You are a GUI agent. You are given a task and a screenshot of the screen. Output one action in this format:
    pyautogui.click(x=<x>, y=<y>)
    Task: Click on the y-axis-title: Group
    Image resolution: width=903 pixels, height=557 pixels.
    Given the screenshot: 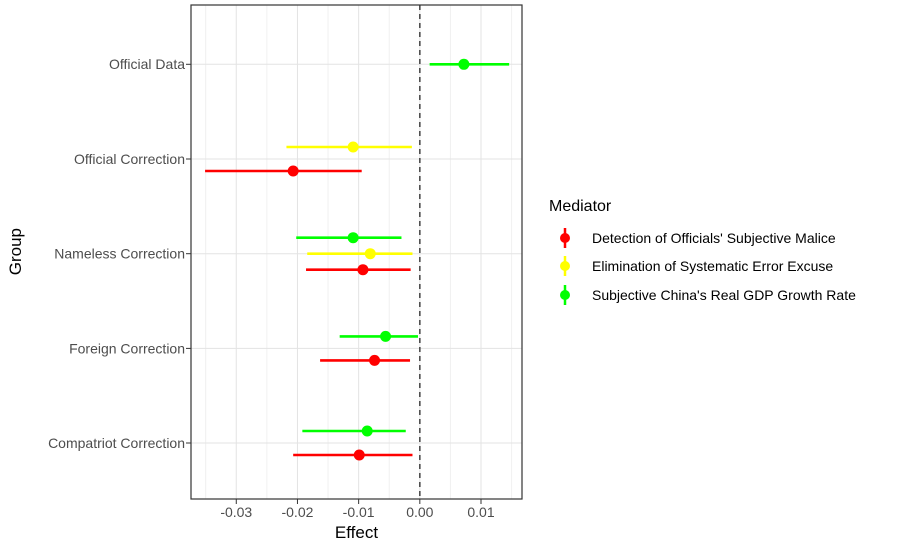 What is the action you would take?
    pyautogui.click(x=15, y=252)
    